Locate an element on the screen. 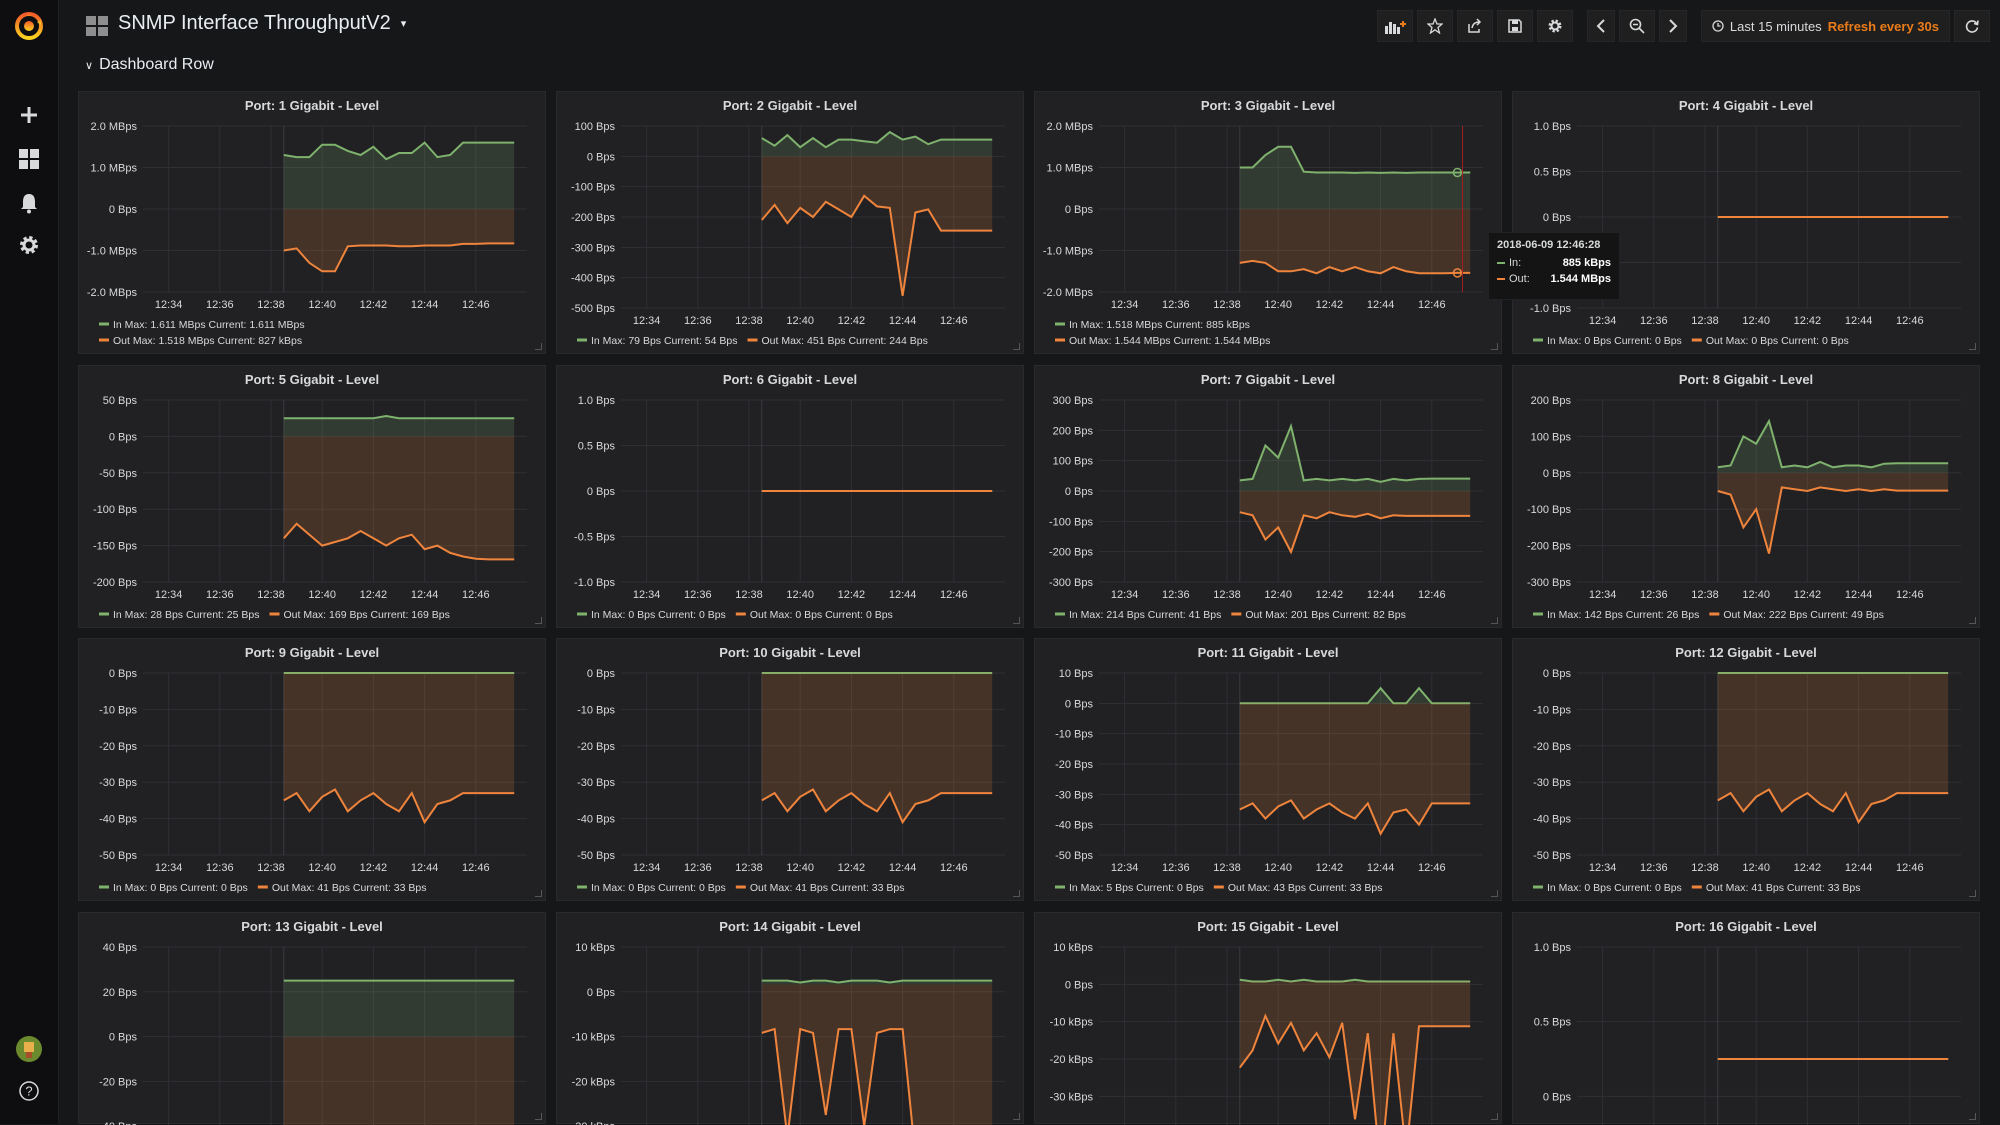 The width and height of the screenshot is (2000, 1125). legend-item-out: Out Max: 201 Bps Current: 82 Bps is located at coordinates (1325, 615).